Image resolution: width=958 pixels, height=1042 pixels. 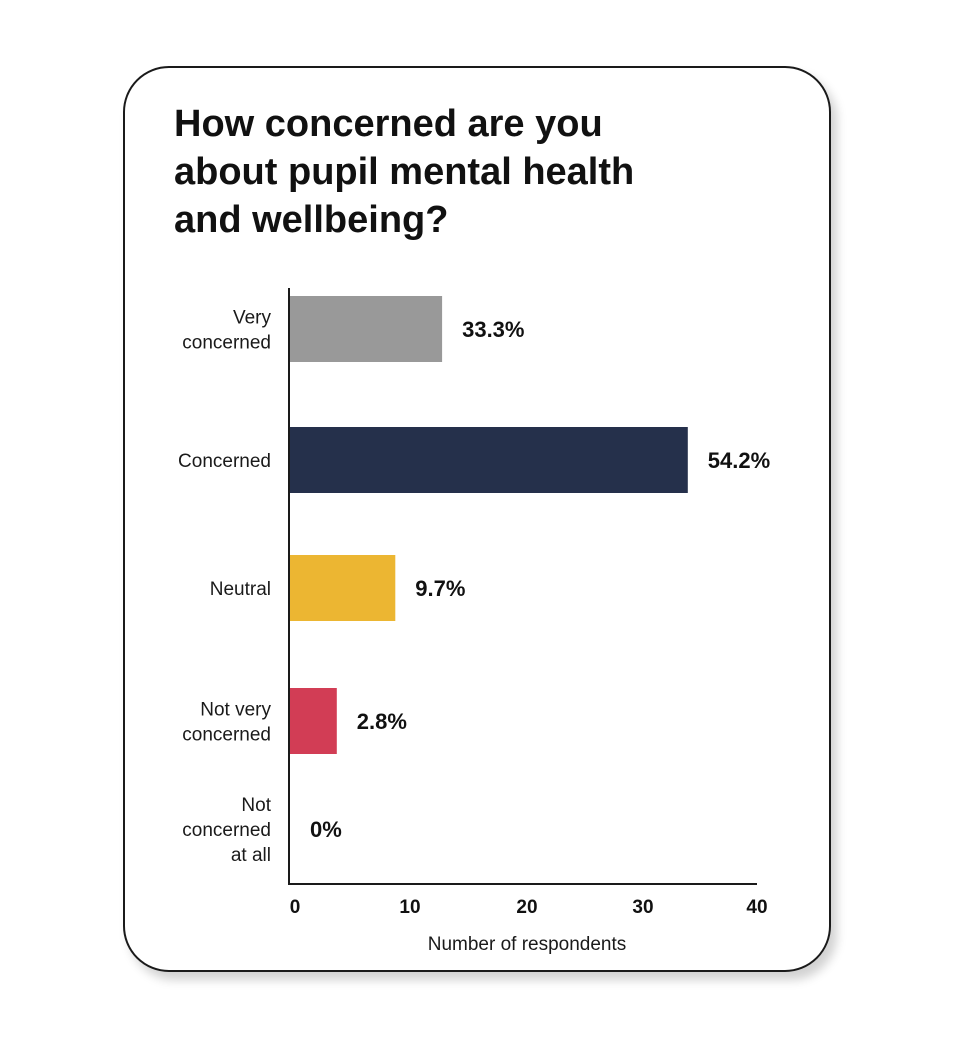 I want to click on x-tick-label-3: 30, so click(x=642, y=907).